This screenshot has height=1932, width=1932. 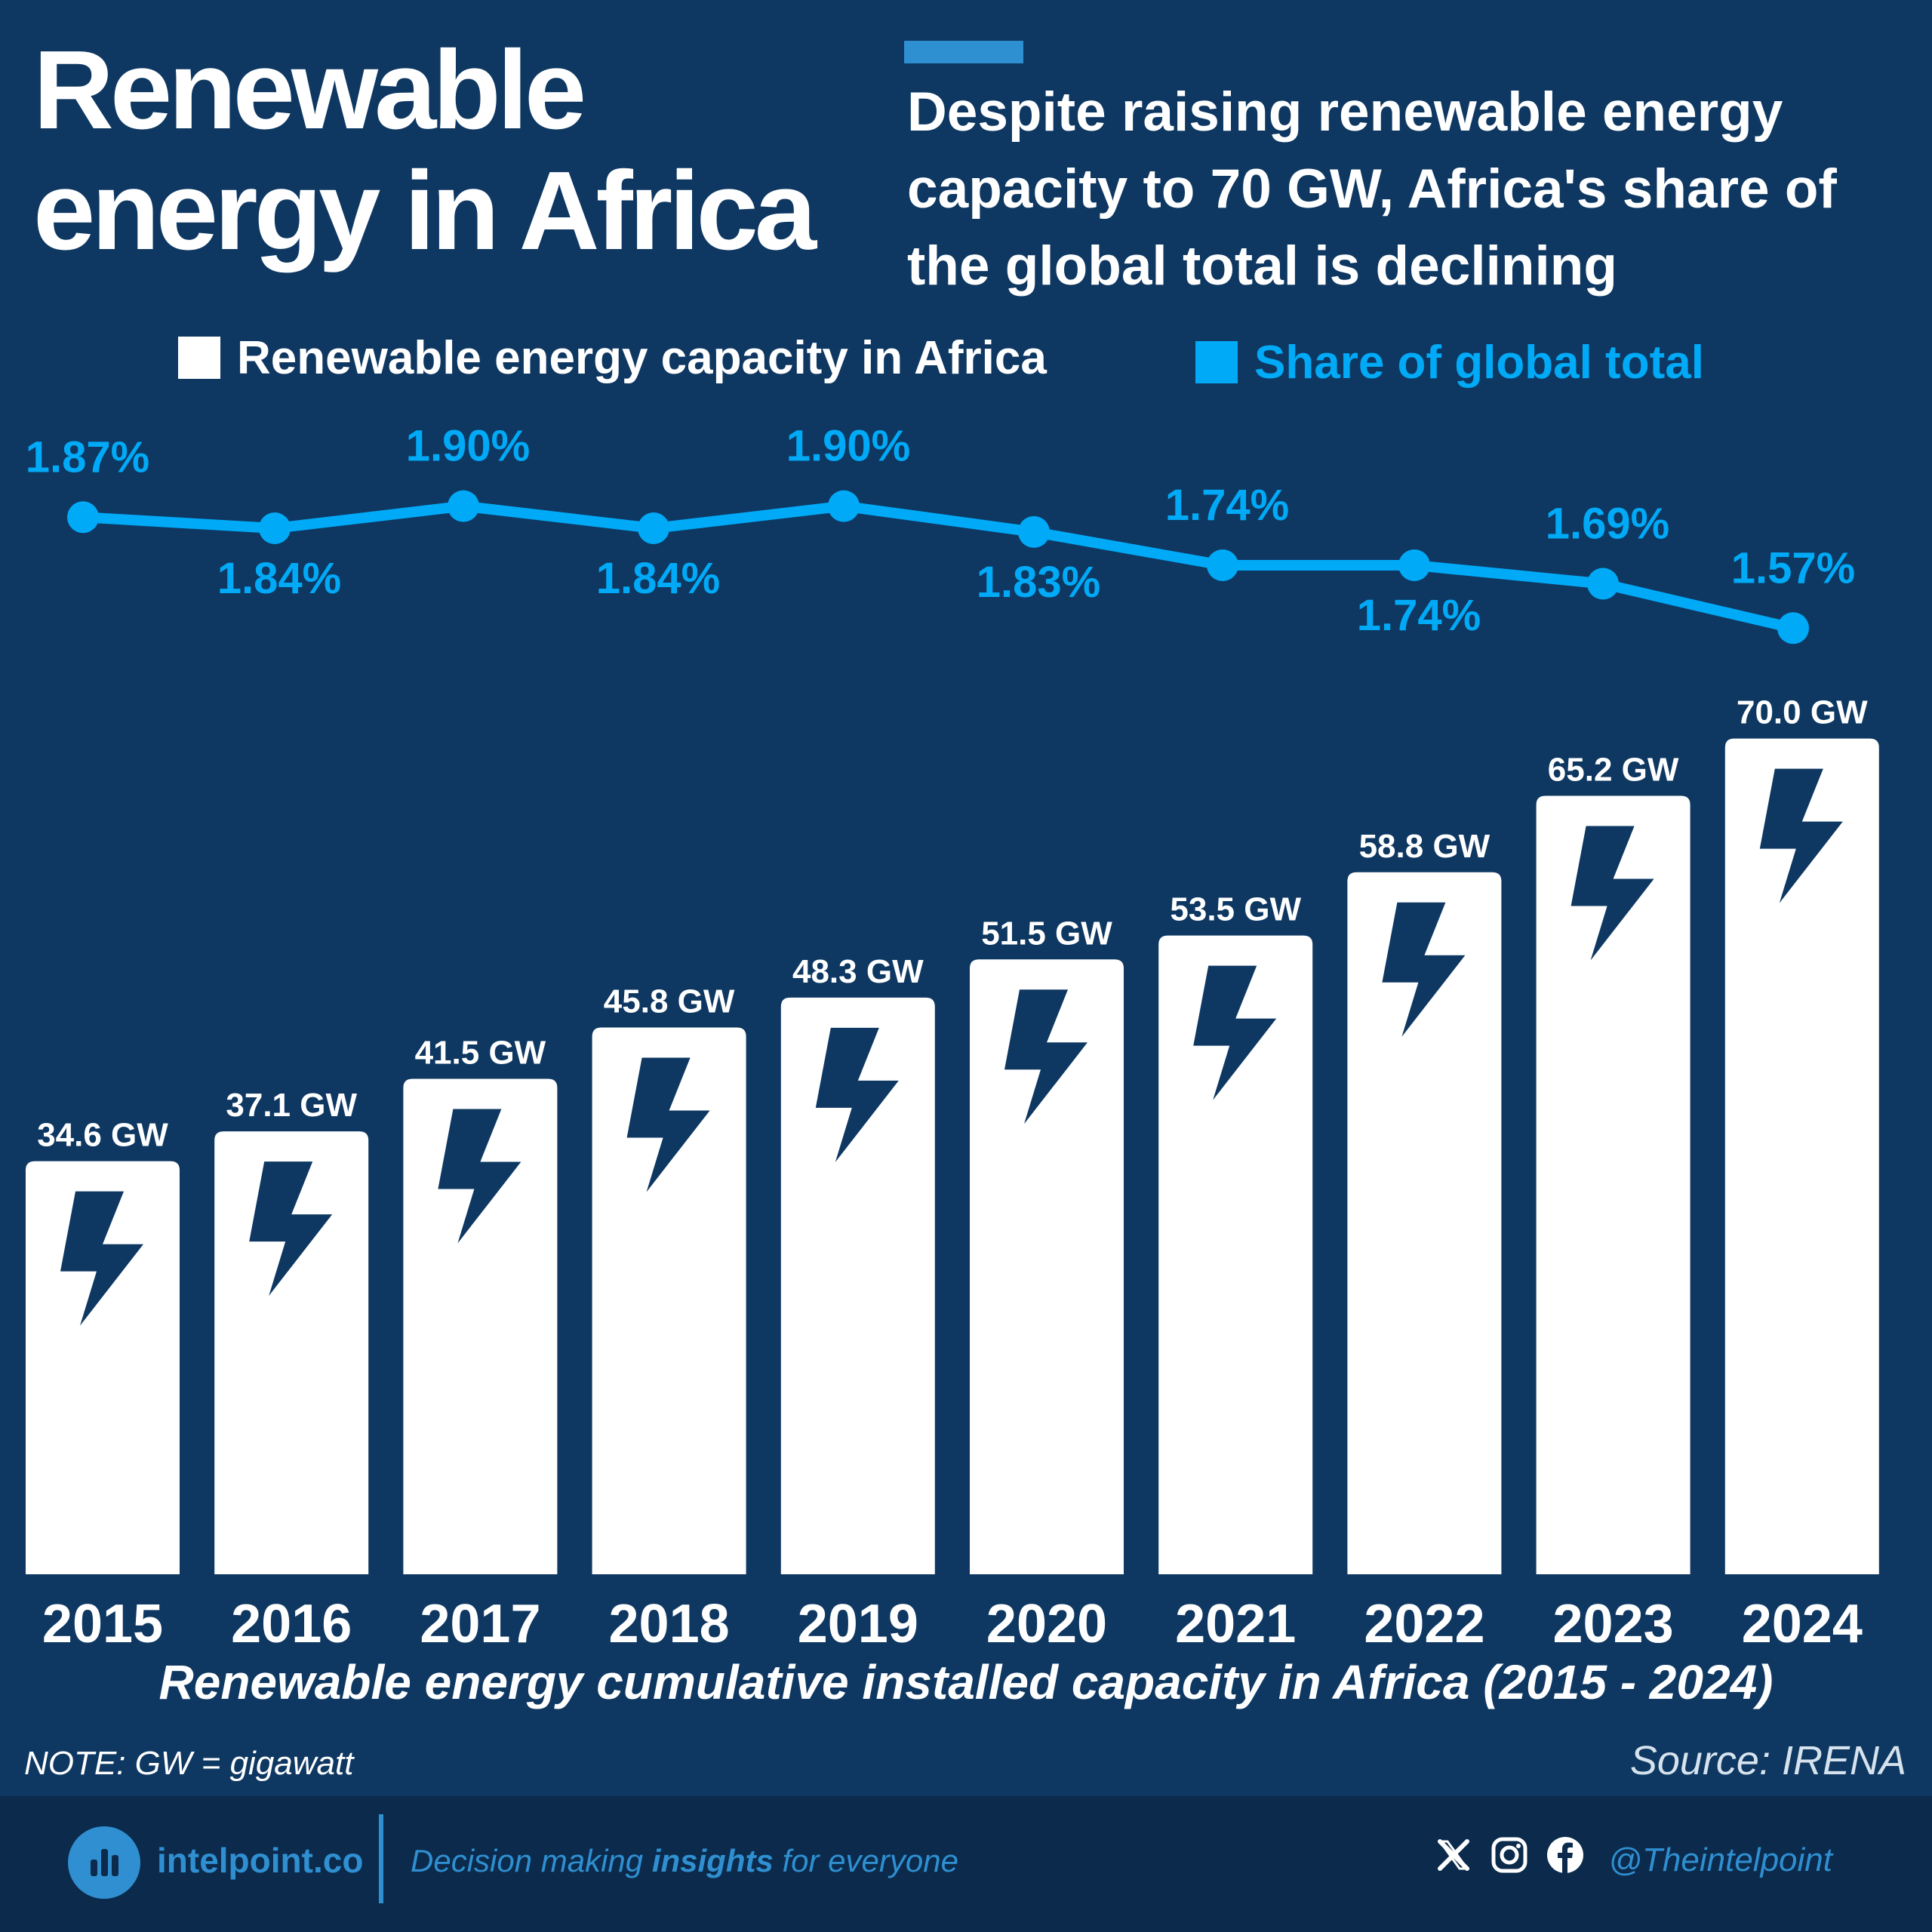 I want to click on social-icons, so click(x=1509, y=1855).